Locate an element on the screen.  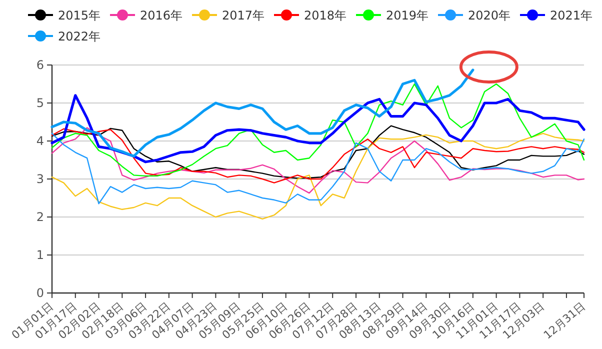
legend-label: 2015年 is located at coordinates (79, 15).